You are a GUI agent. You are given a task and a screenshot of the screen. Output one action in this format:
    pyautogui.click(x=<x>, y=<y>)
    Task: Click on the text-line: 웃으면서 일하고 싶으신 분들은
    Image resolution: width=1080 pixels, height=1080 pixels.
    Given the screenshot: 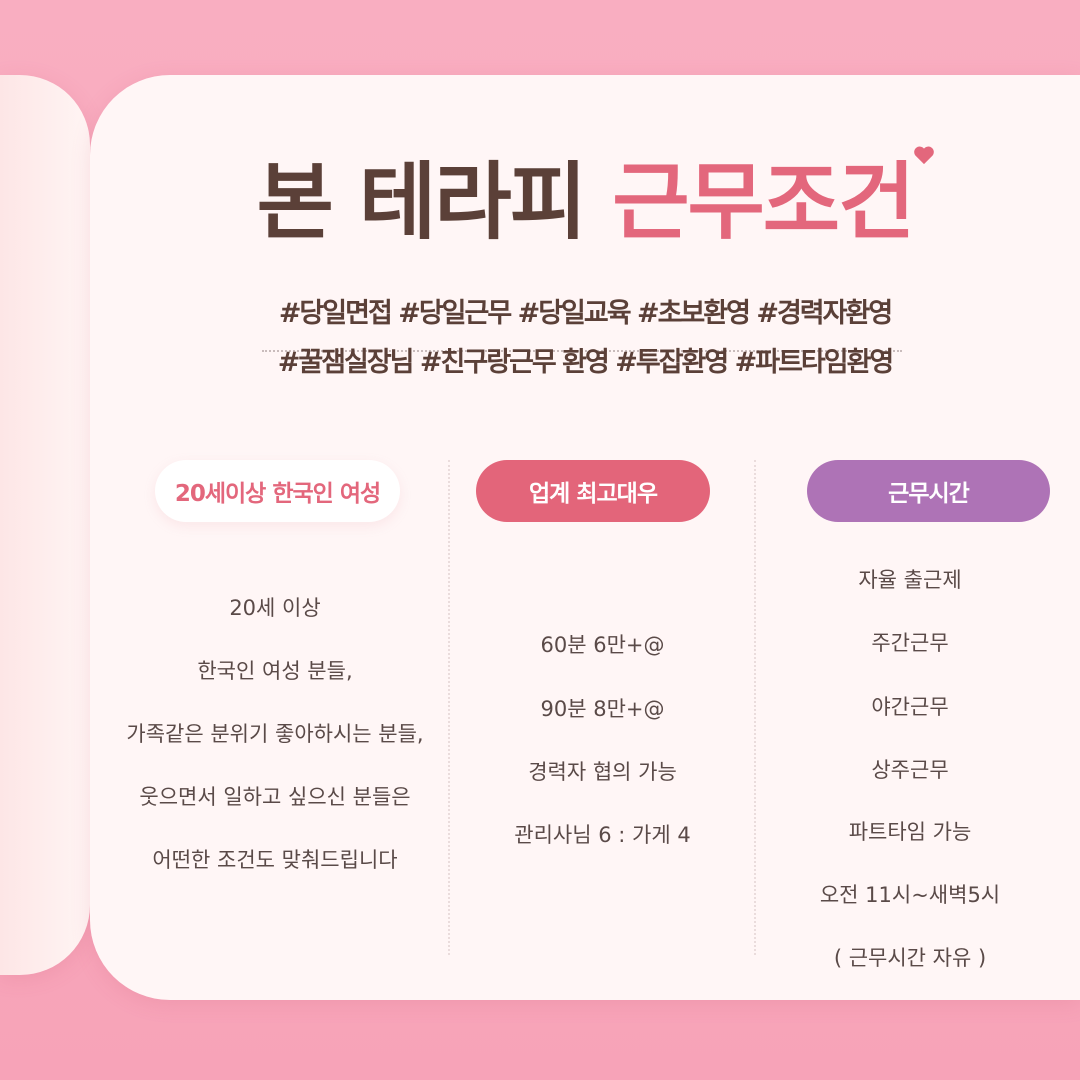 What is the action you would take?
    pyautogui.click(x=275, y=797)
    